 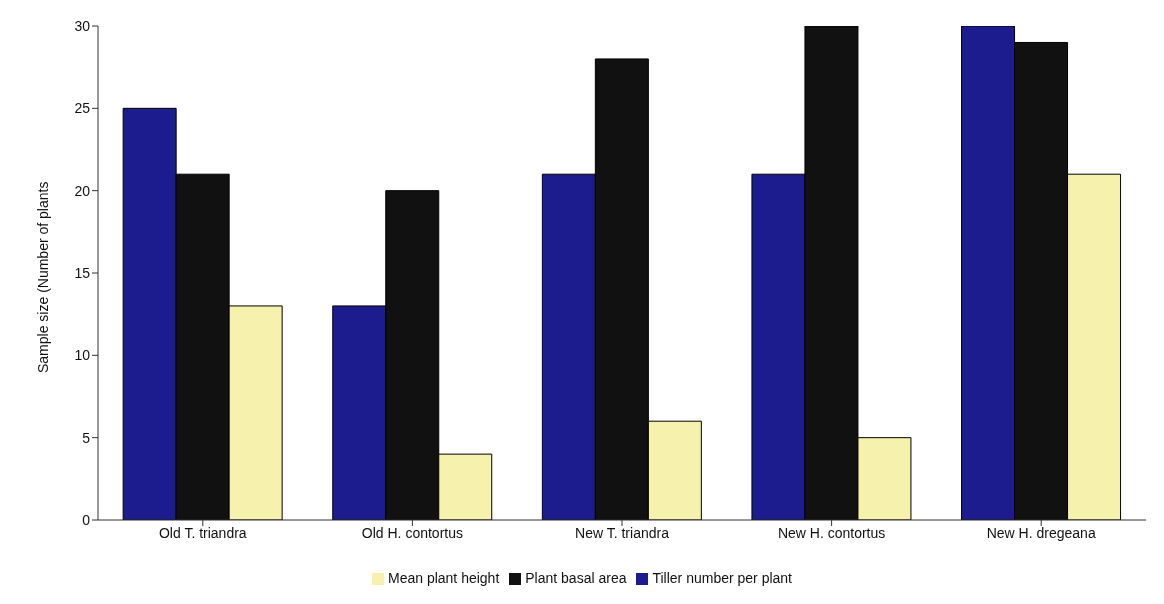 I want to click on y-tick-label: 15, so click(x=82, y=272).